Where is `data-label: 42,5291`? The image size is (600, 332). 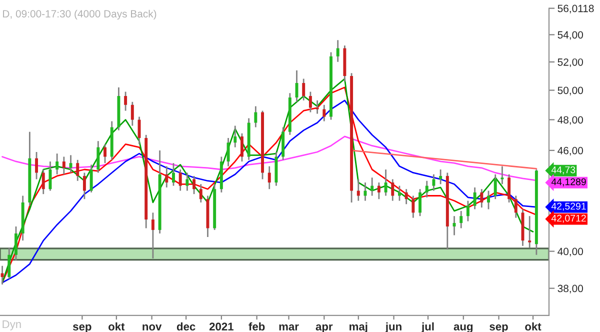 data-label: 42,5291 is located at coordinates (568, 206).